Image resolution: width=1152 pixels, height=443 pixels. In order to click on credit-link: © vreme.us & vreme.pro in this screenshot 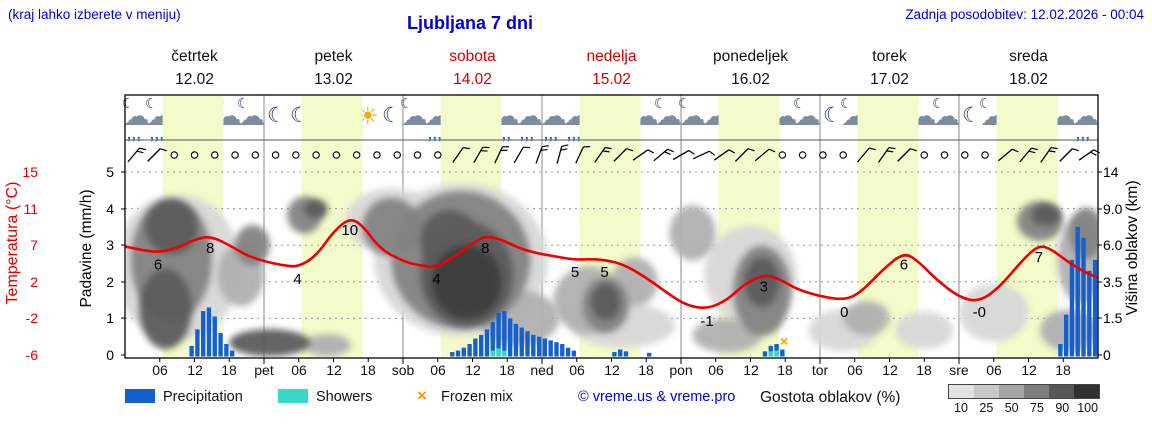, I will do `click(657, 397)`.